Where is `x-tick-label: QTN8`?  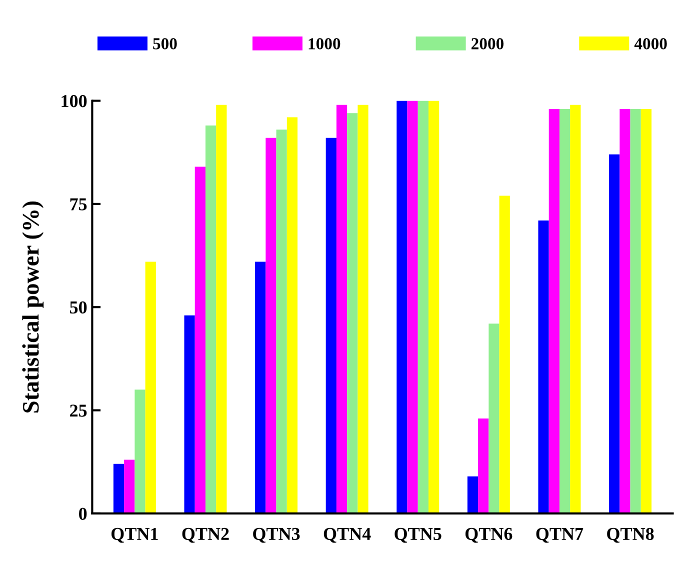 x-tick-label: QTN8 is located at coordinates (630, 535).